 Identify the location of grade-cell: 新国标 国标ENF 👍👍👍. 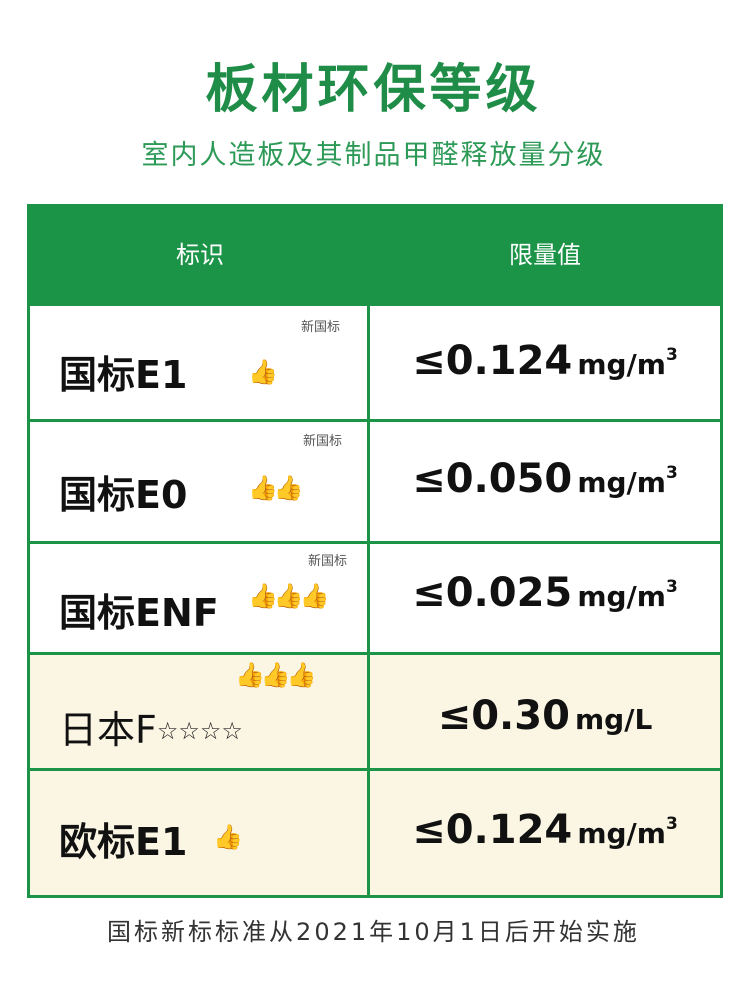
(198, 598).